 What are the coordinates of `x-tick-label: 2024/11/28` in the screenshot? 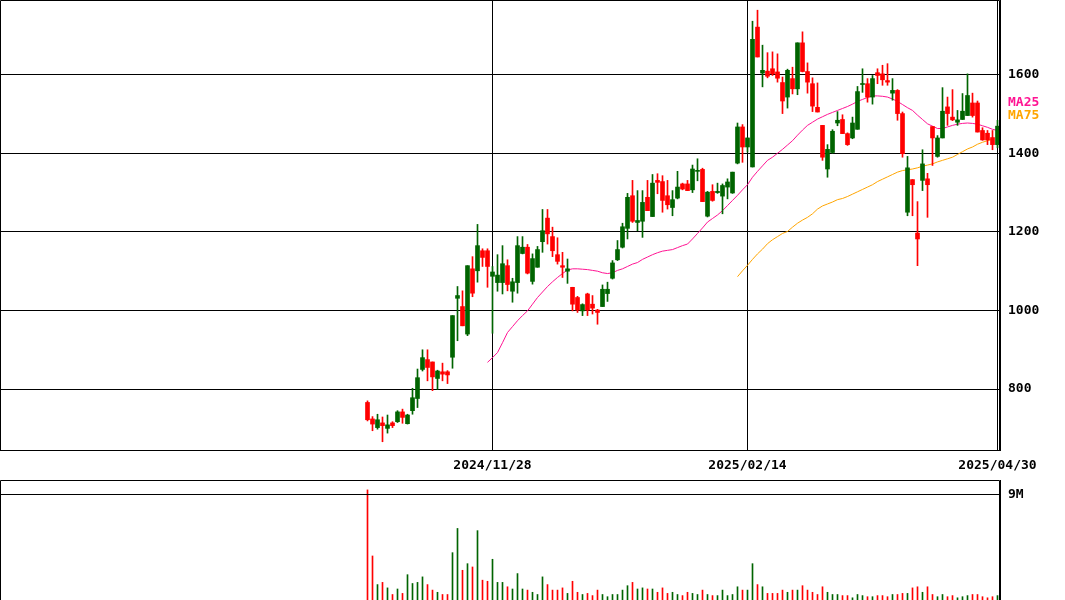 It's located at (492, 465).